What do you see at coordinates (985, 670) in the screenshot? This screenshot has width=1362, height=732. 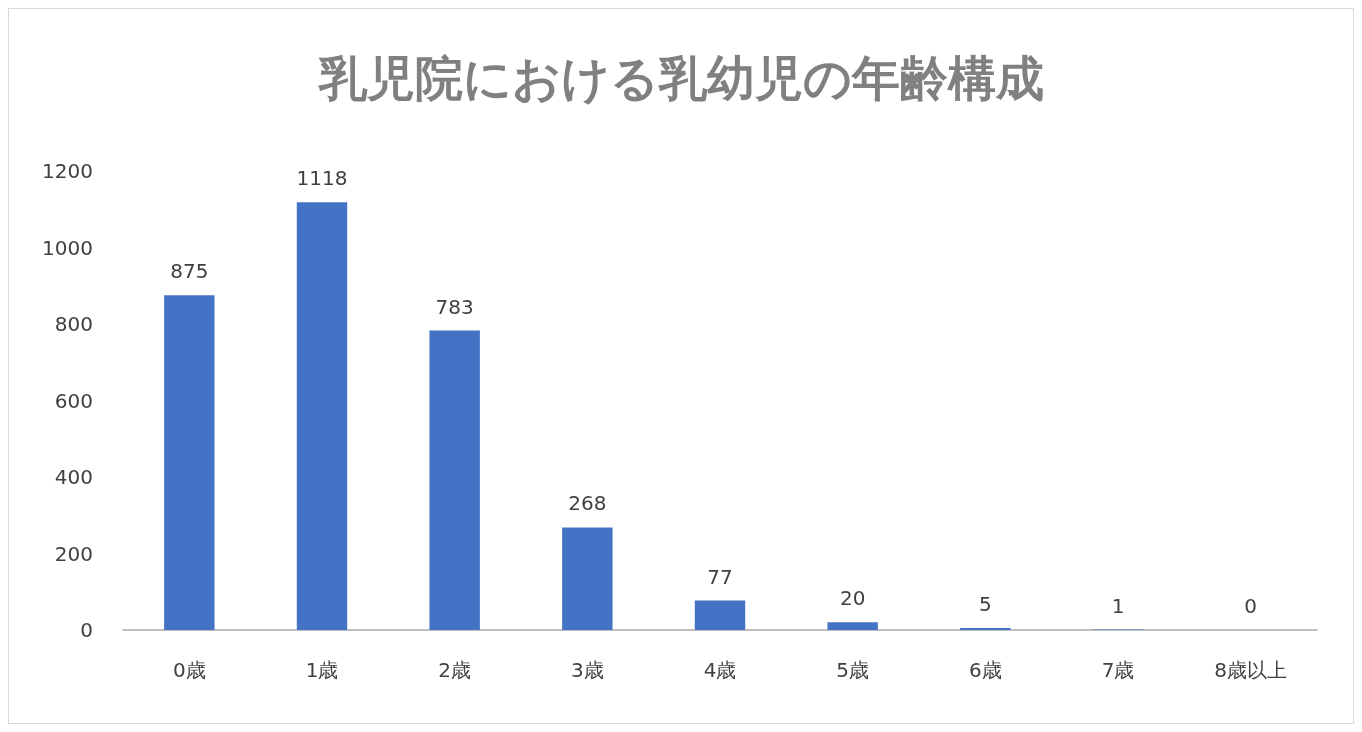 I see `x-tick-label: 6歳` at bounding box center [985, 670].